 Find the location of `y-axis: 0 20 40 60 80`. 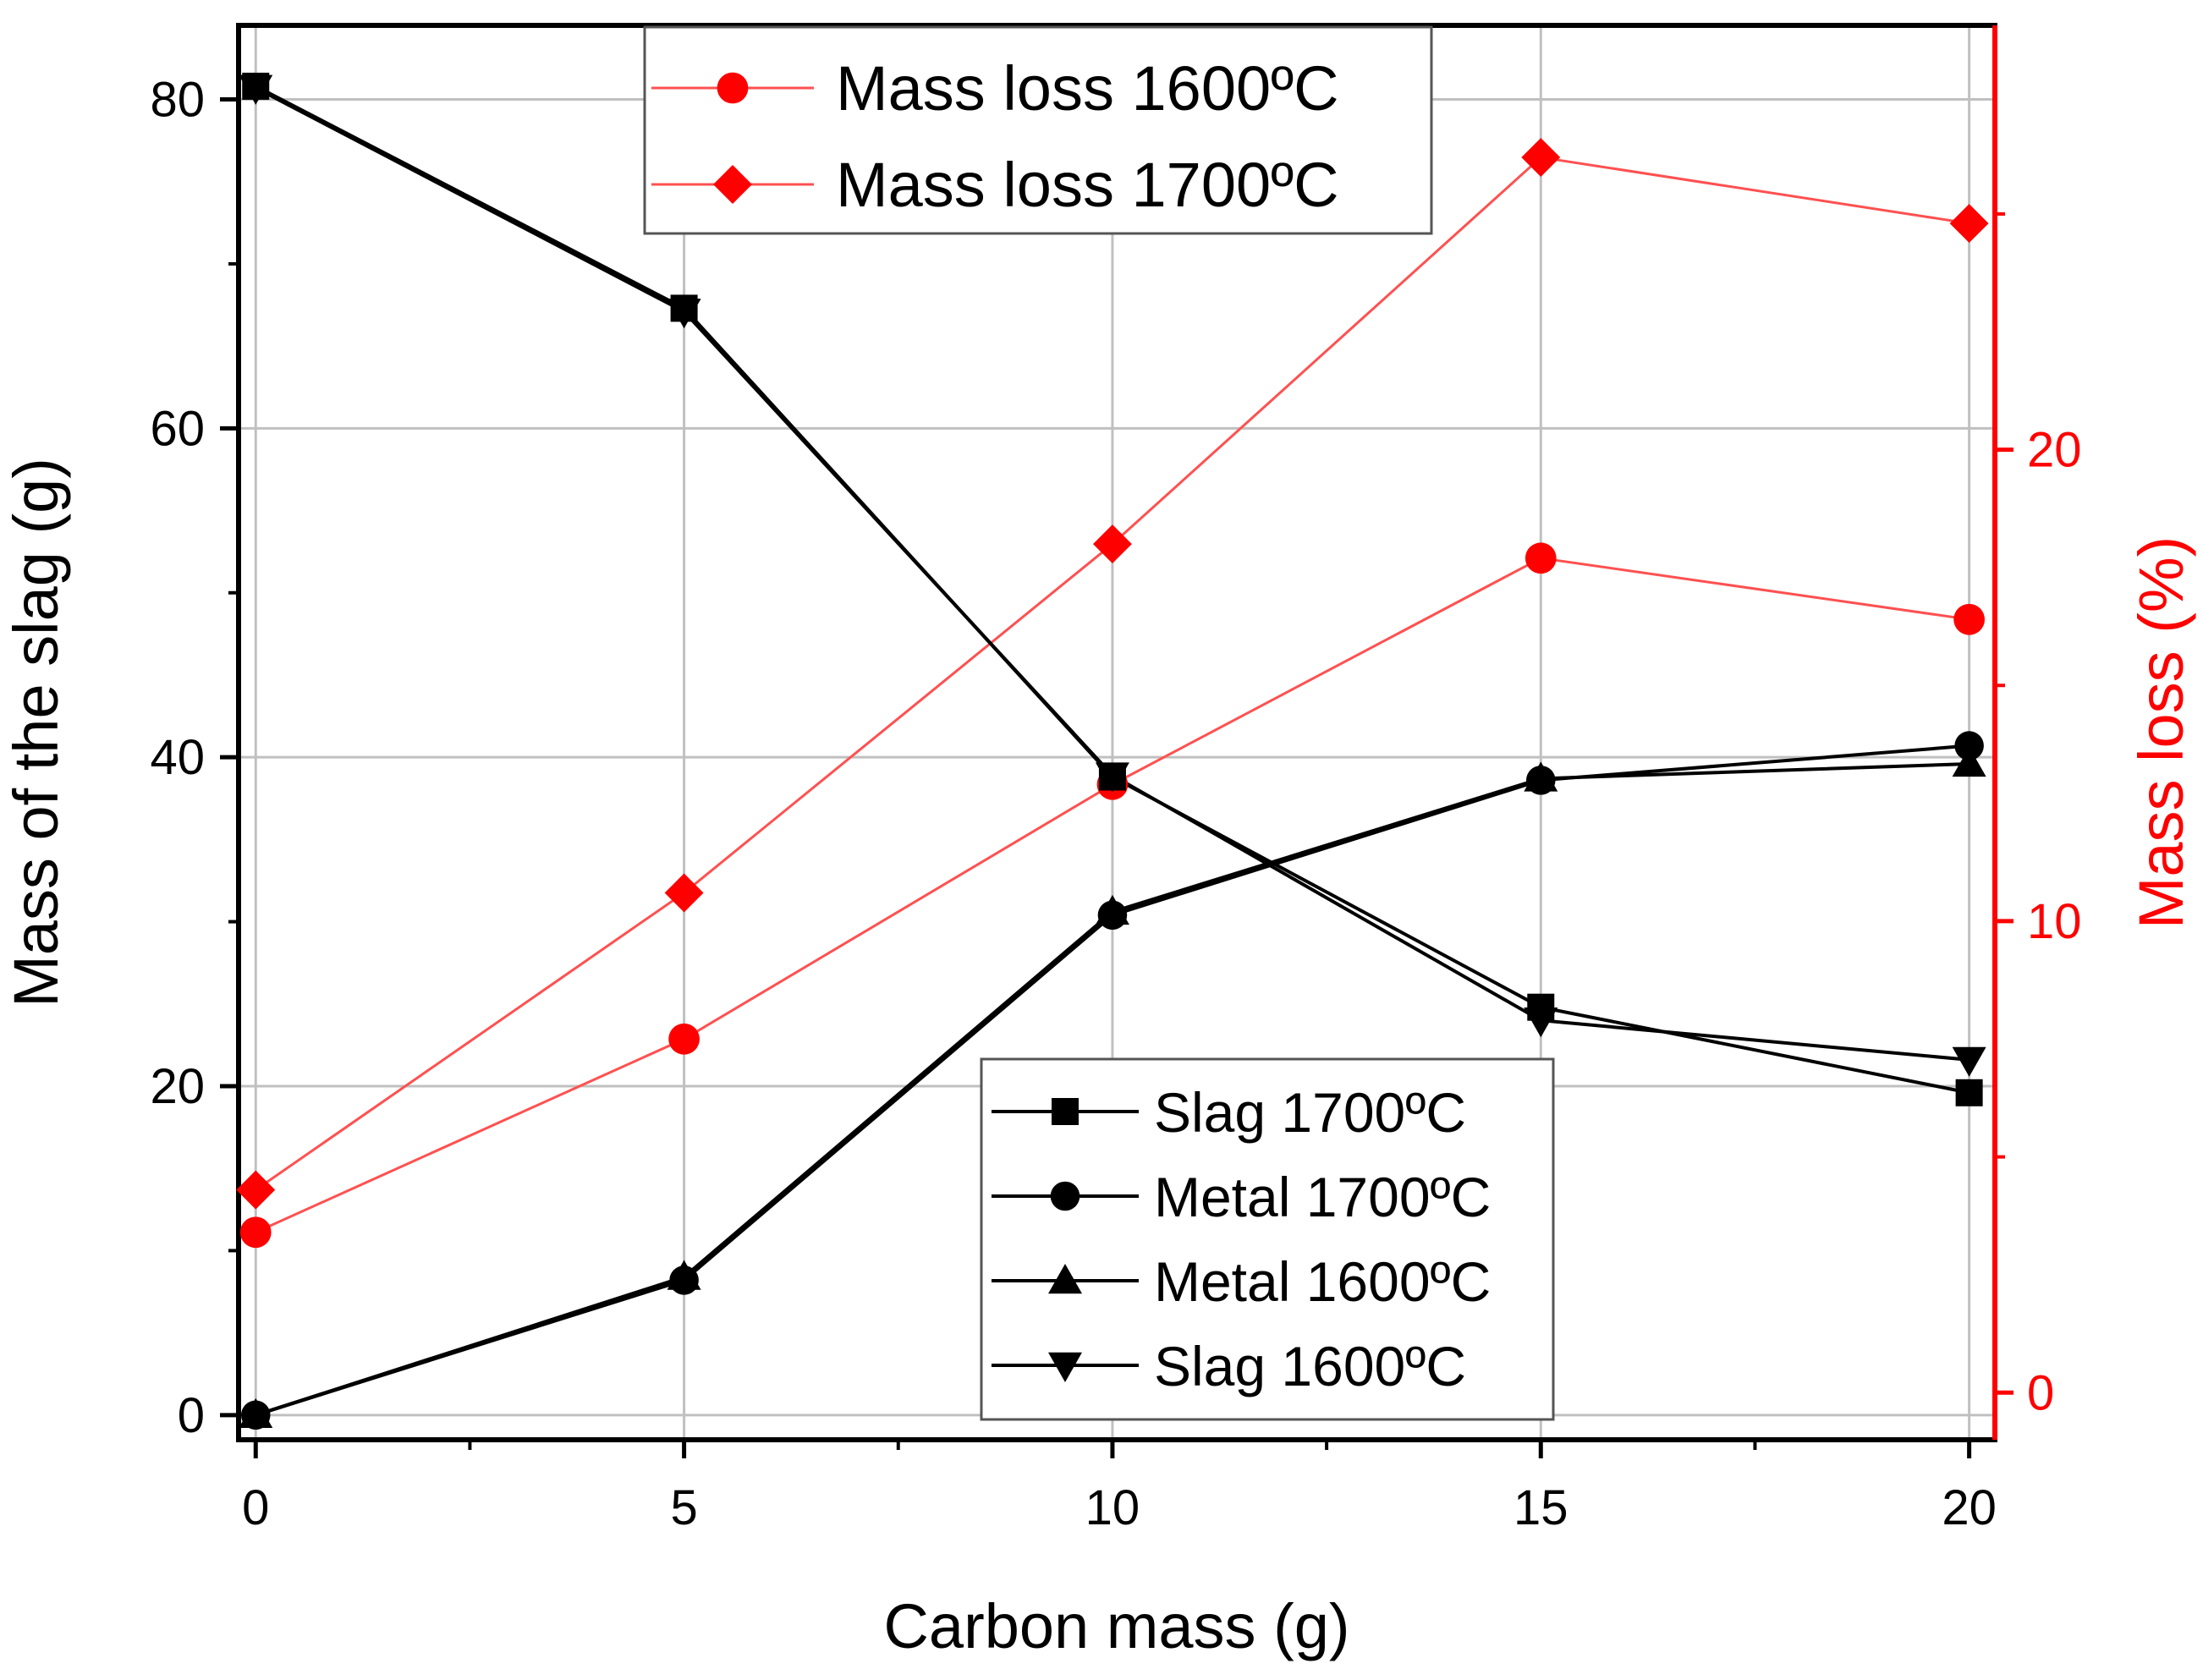

y-axis: 0 20 40 60 80 is located at coordinates (195, 757).